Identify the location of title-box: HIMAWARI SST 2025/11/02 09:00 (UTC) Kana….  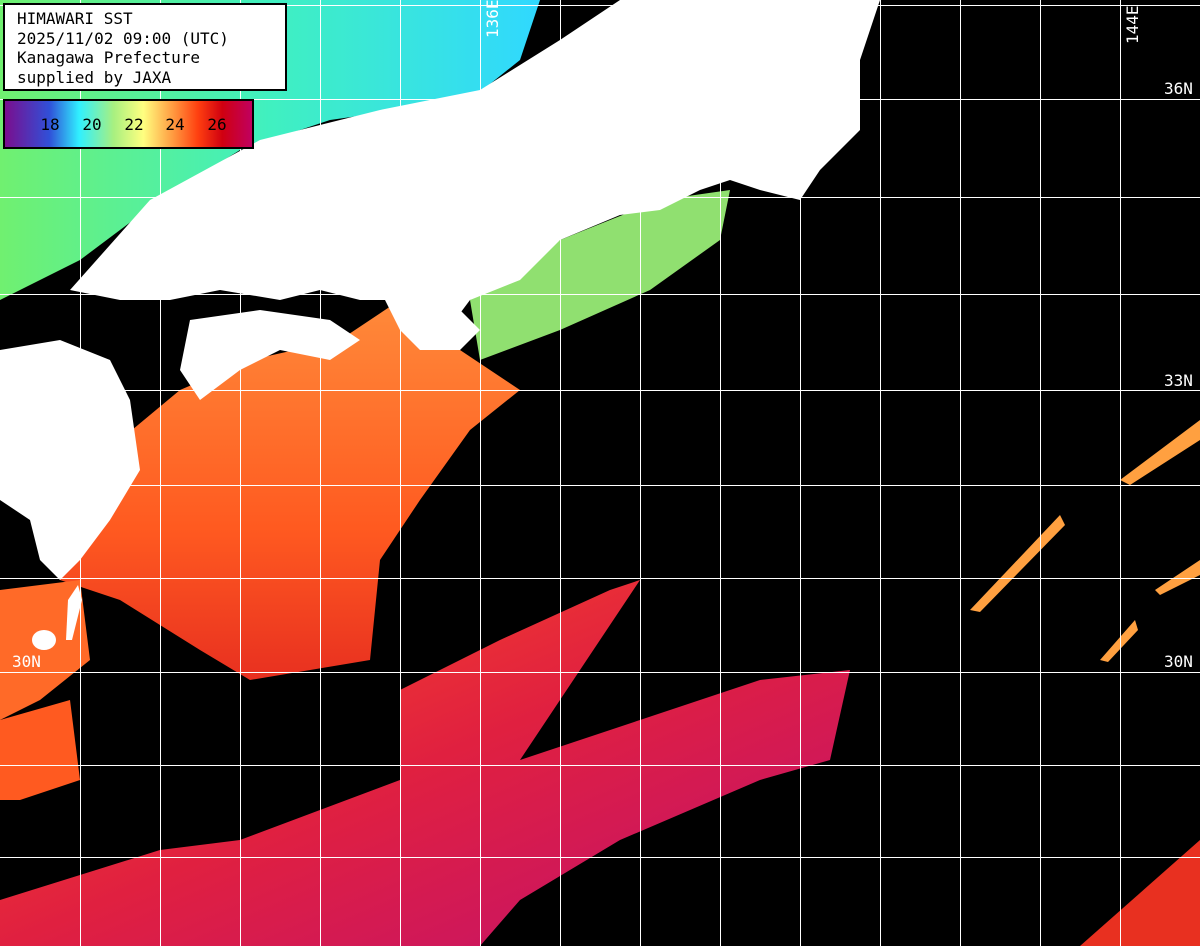
(145, 47).